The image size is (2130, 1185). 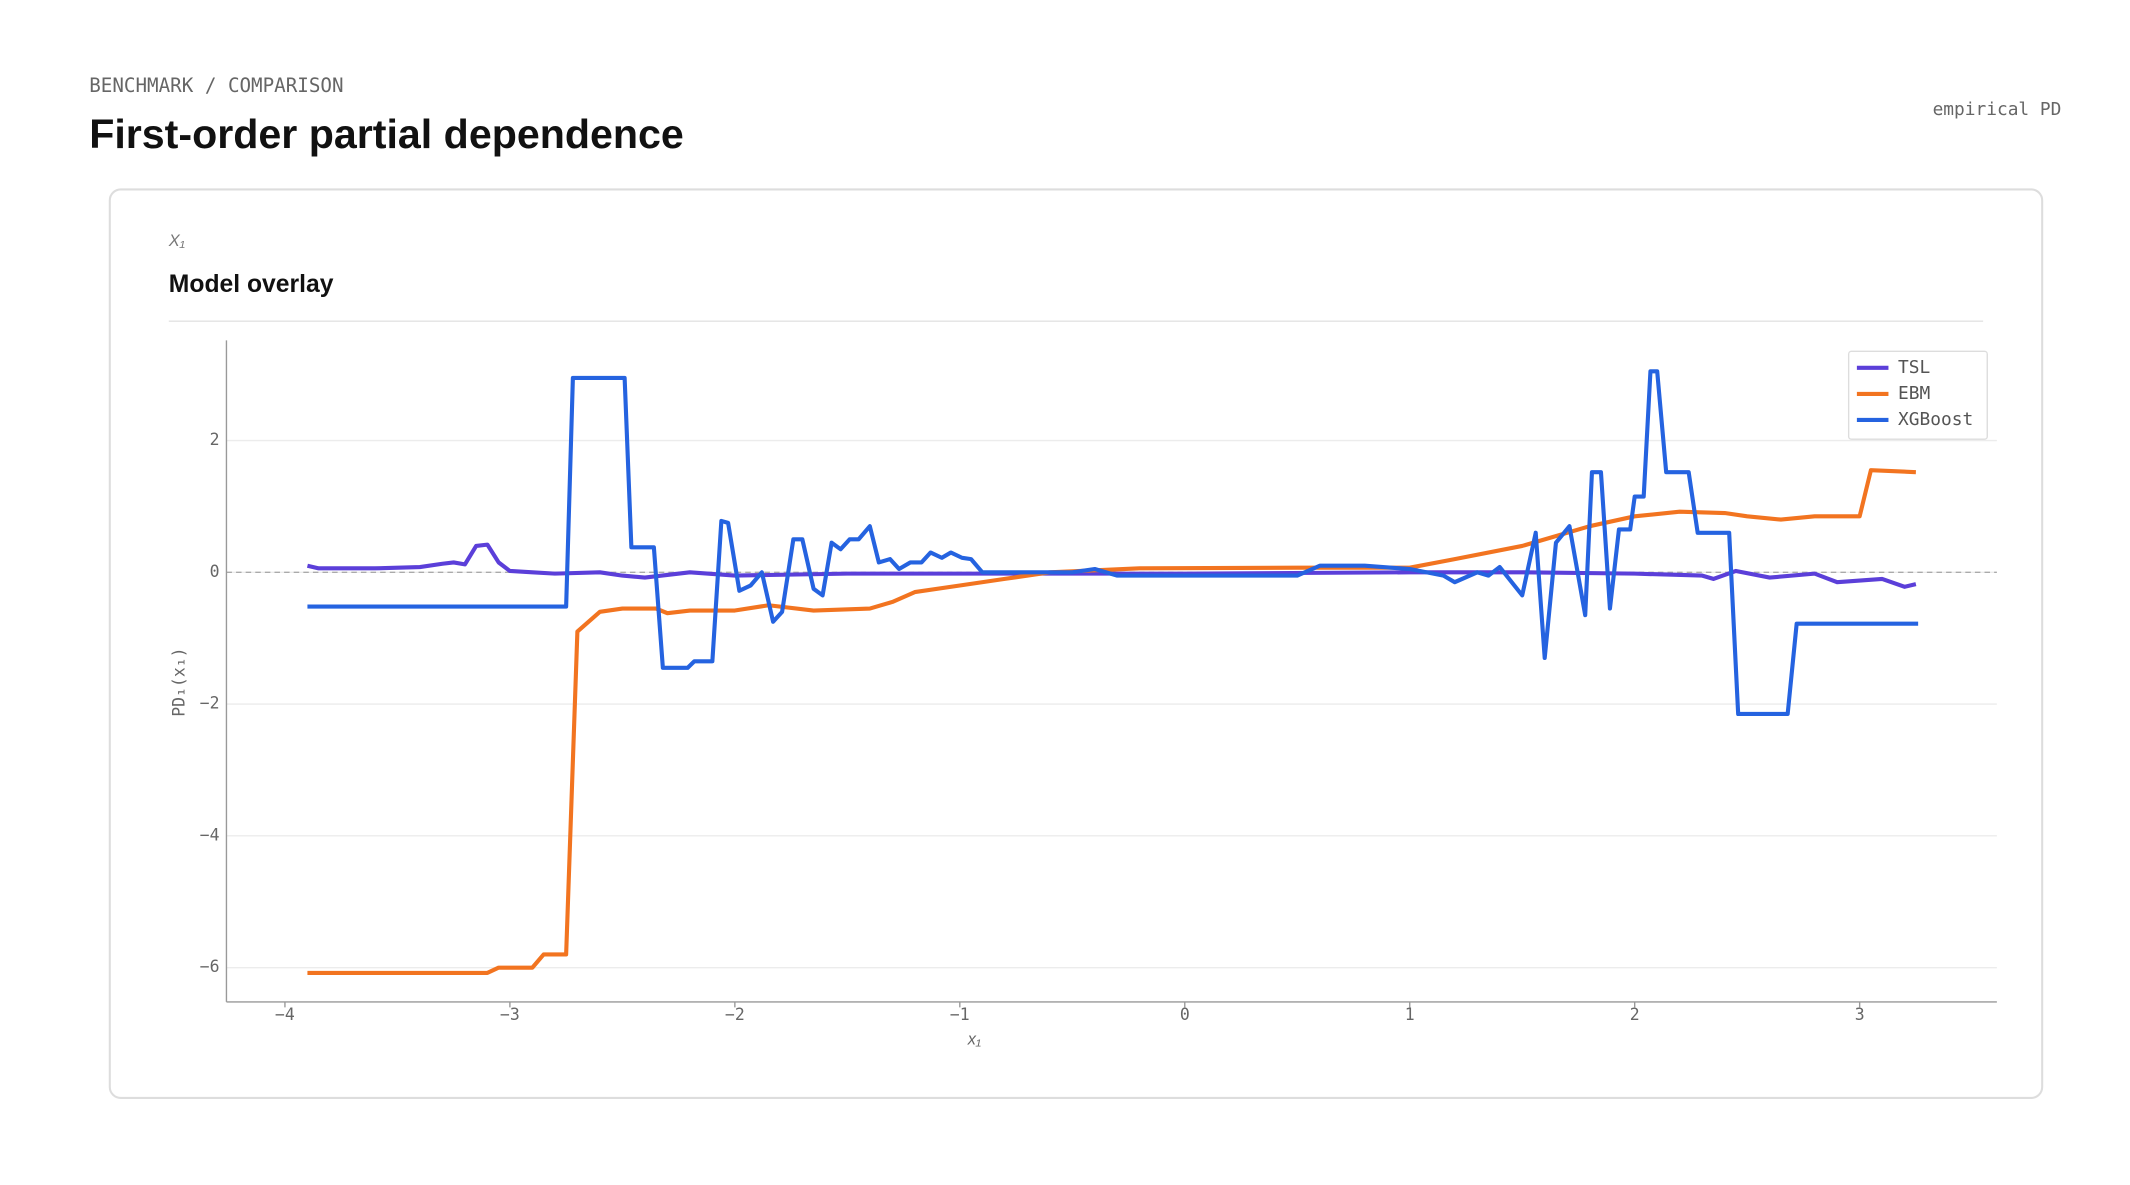 What do you see at coordinates (510, 1014) in the screenshot?
I see `x-tick-label: −3` at bounding box center [510, 1014].